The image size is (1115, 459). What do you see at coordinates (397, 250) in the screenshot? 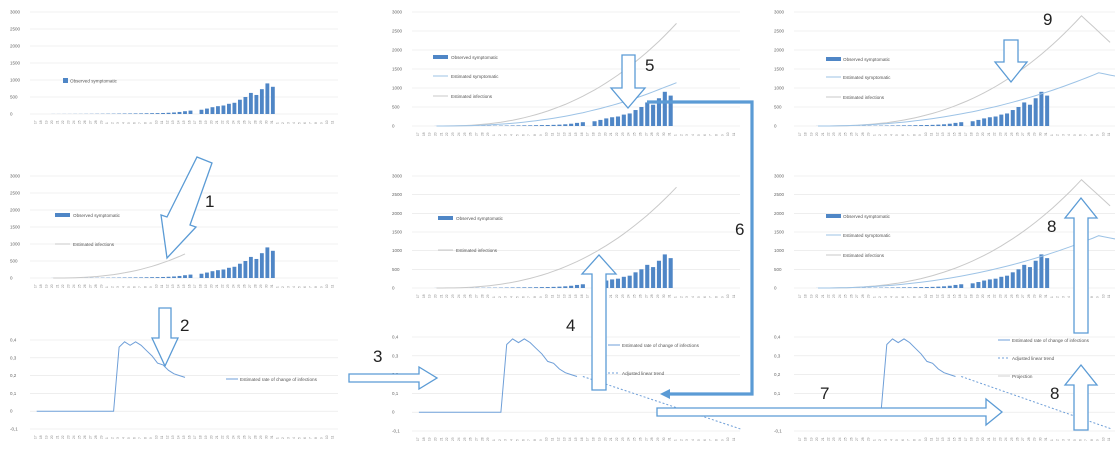
I see `y-tick-label: 1000` at bounding box center [397, 250].